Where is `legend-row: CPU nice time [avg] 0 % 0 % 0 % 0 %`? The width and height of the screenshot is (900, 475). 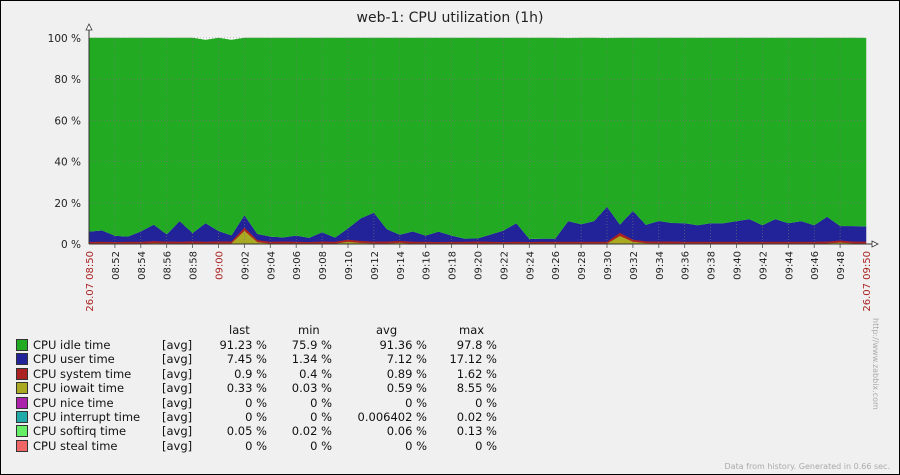
legend-row: CPU nice time [avg] 0 % 0 % 0 % 0 % is located at coordinates (276, 403).